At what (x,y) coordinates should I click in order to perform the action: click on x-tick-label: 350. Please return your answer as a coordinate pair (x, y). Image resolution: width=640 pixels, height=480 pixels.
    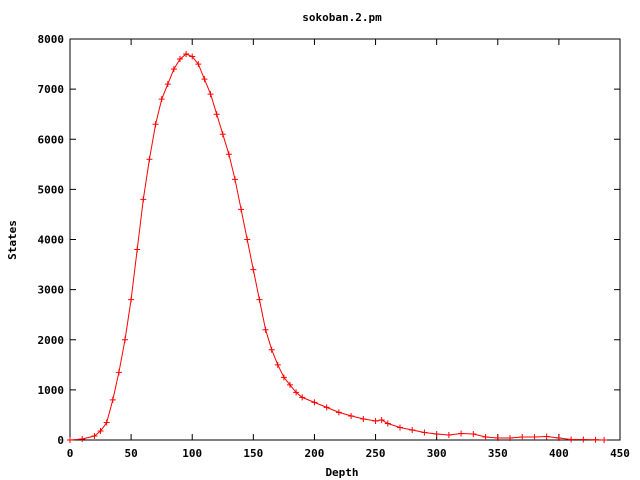
    Looking at the image, I should click on (498, 453).